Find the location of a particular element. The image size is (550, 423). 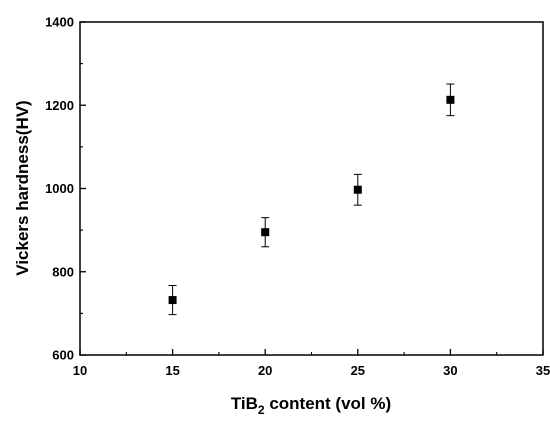

y-tick-label: 600 is located at coordinates (63, 355).